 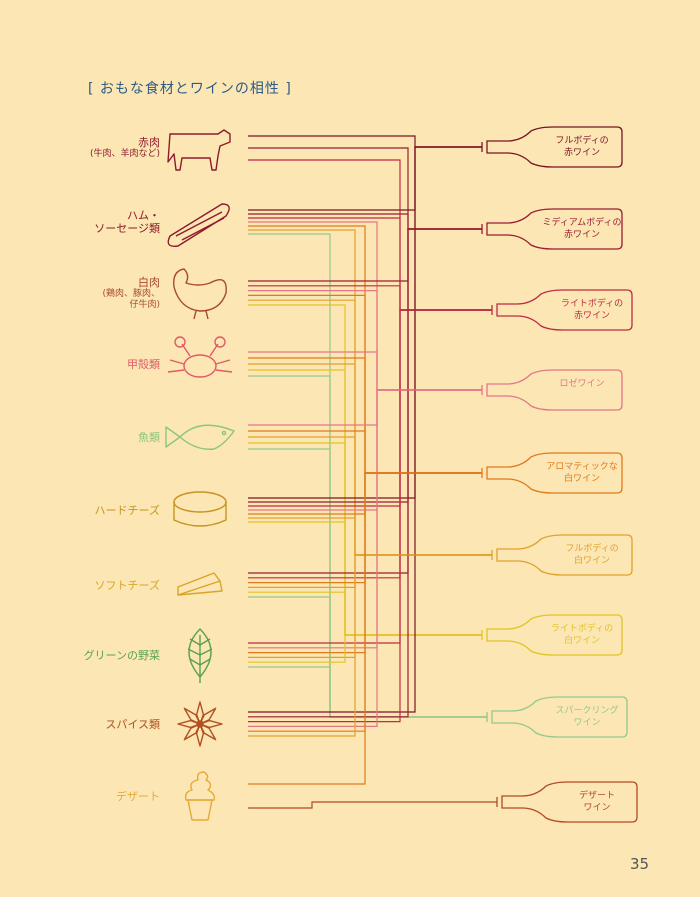 What do you see at coordinates (200, 475) in the screenshot?
I see `food-icons` at bounding box center [200, 475].